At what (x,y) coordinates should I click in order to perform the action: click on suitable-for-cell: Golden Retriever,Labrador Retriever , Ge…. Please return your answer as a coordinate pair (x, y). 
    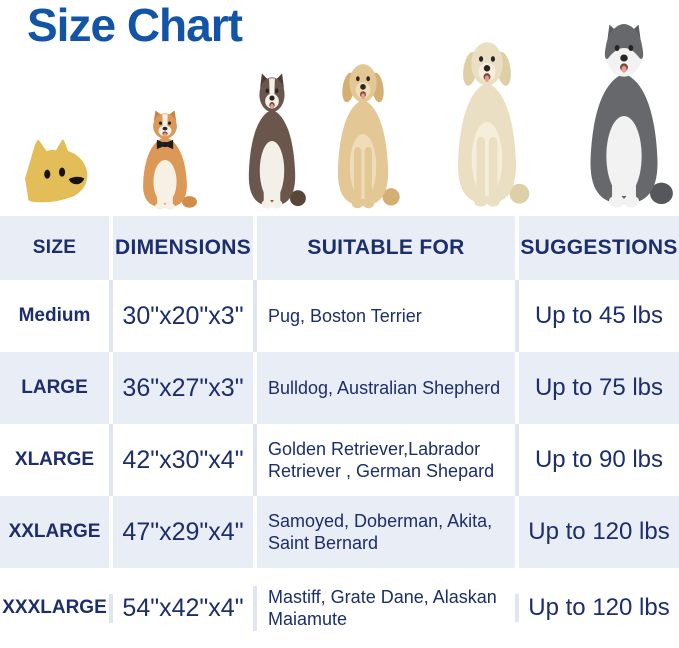
    Looking at the image, I should click on (384, 460).